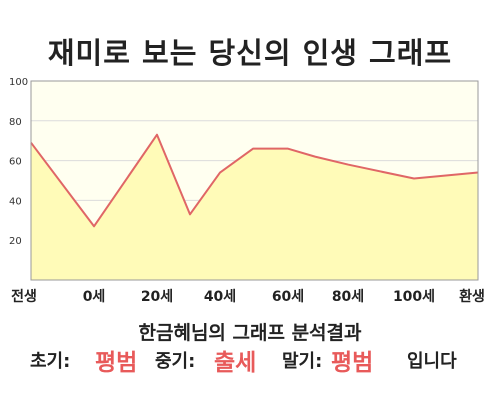  Describe the element at coordinates (348, 297) in the screenshot. I see `x-tick-label: 80세` at that location.